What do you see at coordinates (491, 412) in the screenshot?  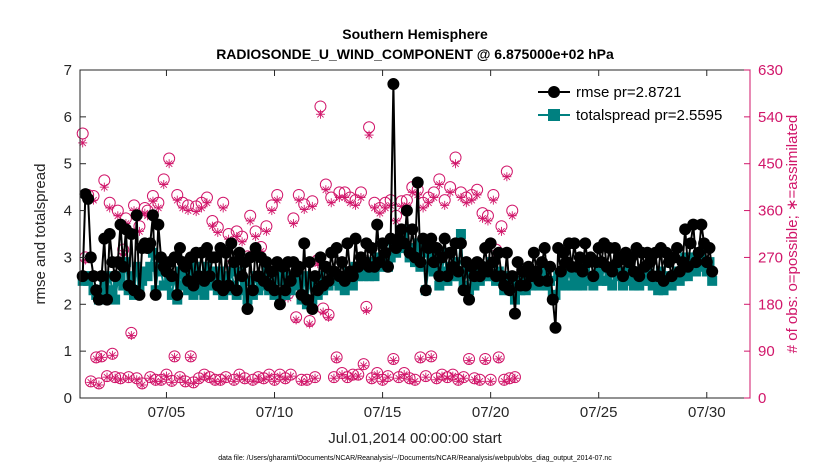 I see `x-tick-label: 07/20` at bounding box center [491, 412].